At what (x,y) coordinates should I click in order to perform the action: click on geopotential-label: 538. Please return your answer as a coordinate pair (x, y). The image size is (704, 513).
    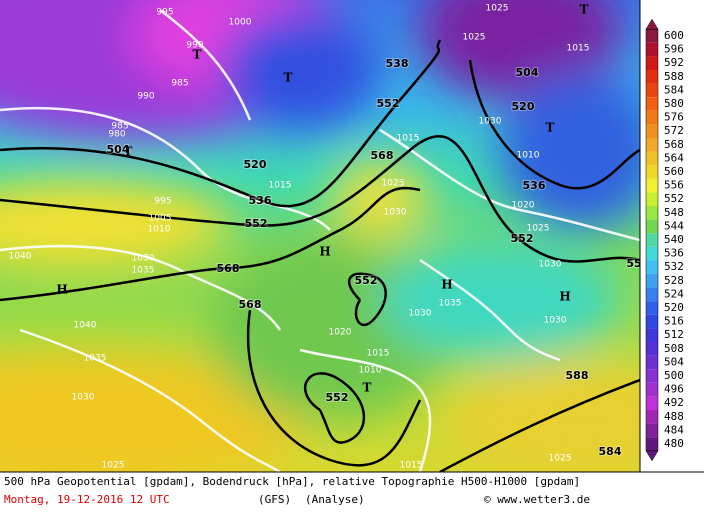
    Looking at the image, I should click on (397, 63).